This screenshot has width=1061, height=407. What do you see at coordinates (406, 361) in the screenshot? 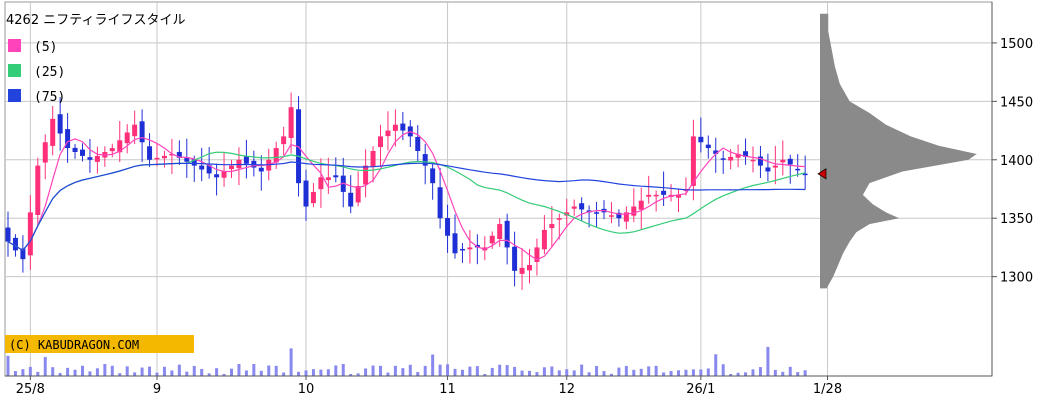
I see `volume-bars` at bounding box center [406, 361].